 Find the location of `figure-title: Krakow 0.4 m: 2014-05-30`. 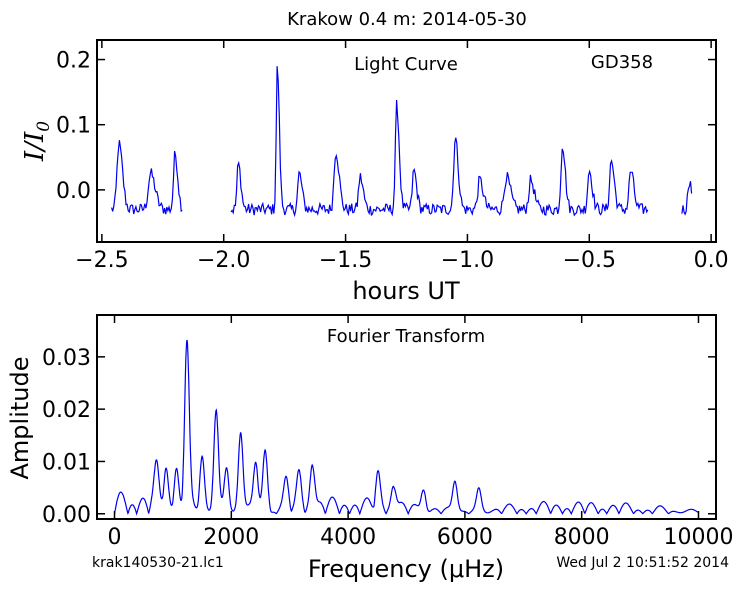

figure-title: Krakow 0.4 m: 2014-05-30 is located at coordinates (407, 19).